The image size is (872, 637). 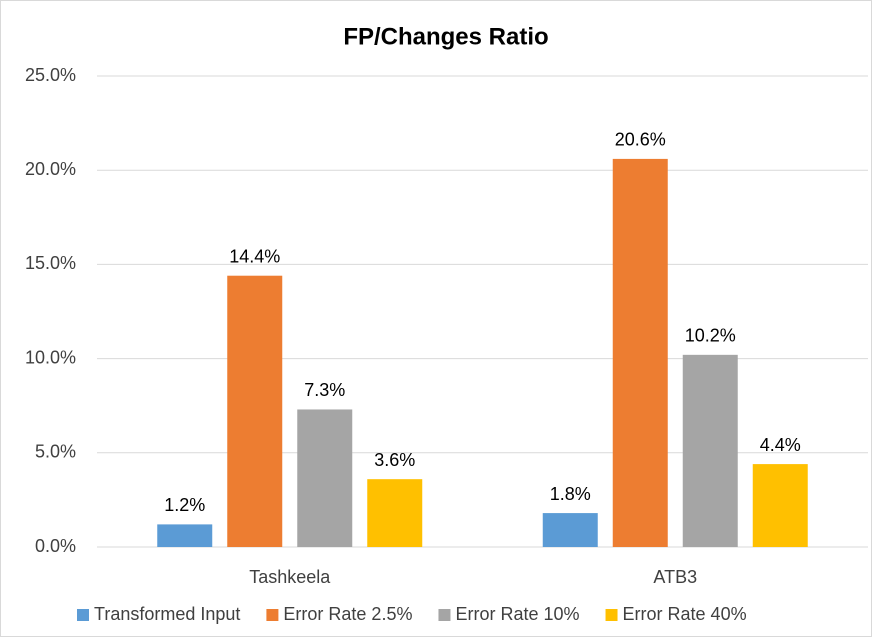 I want to click on chart-title: FP/Changes Ratio, so click(x=445, y=36).